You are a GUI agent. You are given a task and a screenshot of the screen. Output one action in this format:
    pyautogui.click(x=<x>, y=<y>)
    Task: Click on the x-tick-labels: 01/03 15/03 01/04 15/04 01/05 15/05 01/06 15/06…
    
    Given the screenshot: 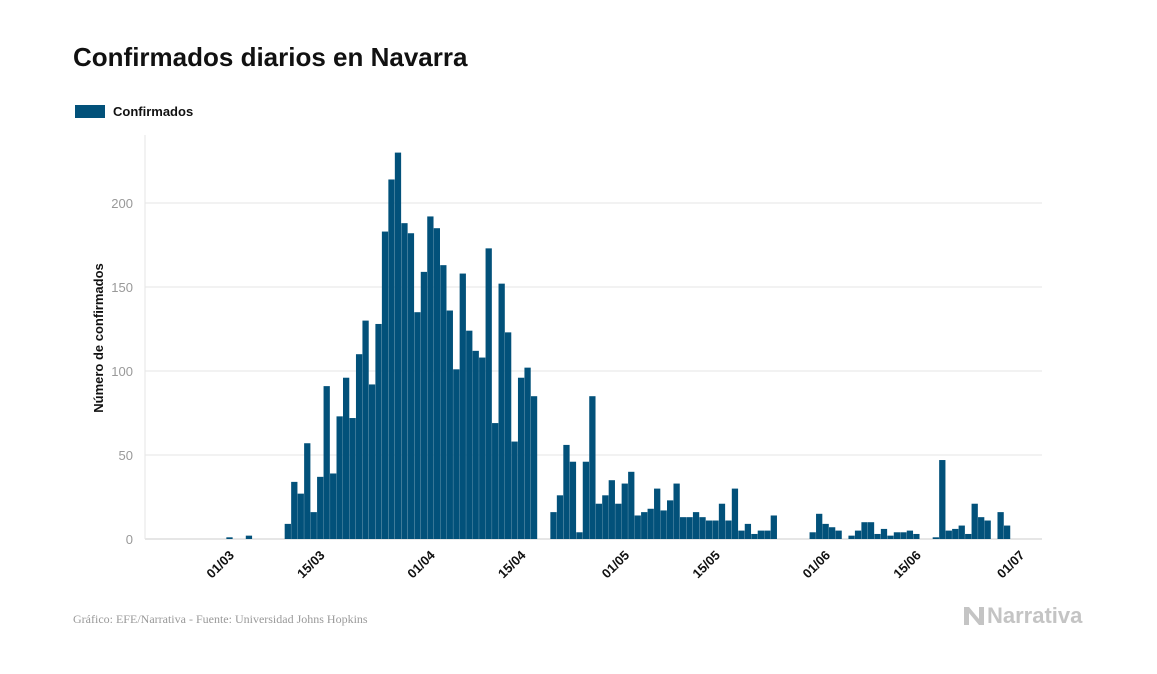 What is the action you would take?
    pyautogui.click(x=615, y=564)
    